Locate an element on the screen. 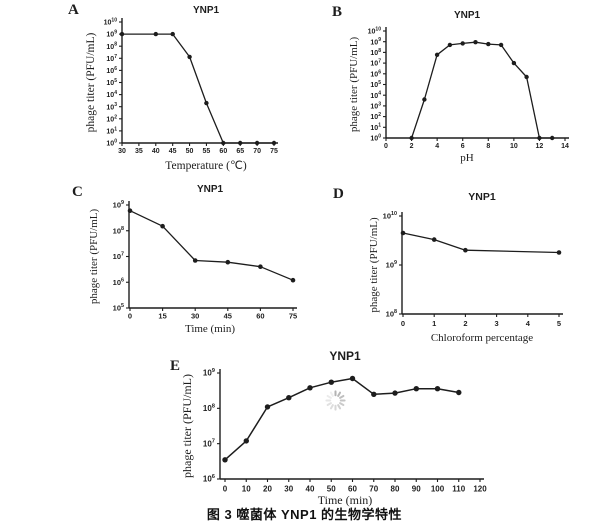  x-tick-label: 120 is located at coordinates (480, 489).